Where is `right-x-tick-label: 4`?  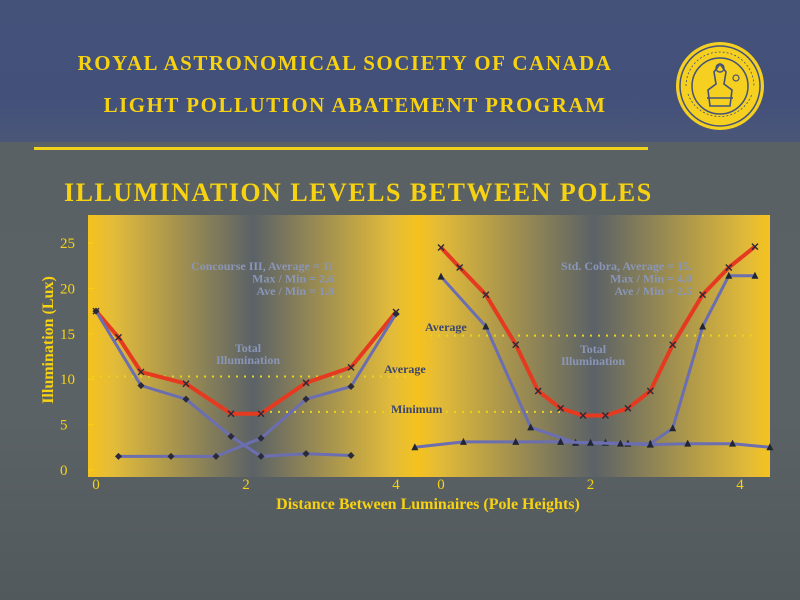 right-x-tick-label: 4 is located at coordinates (740, 485).